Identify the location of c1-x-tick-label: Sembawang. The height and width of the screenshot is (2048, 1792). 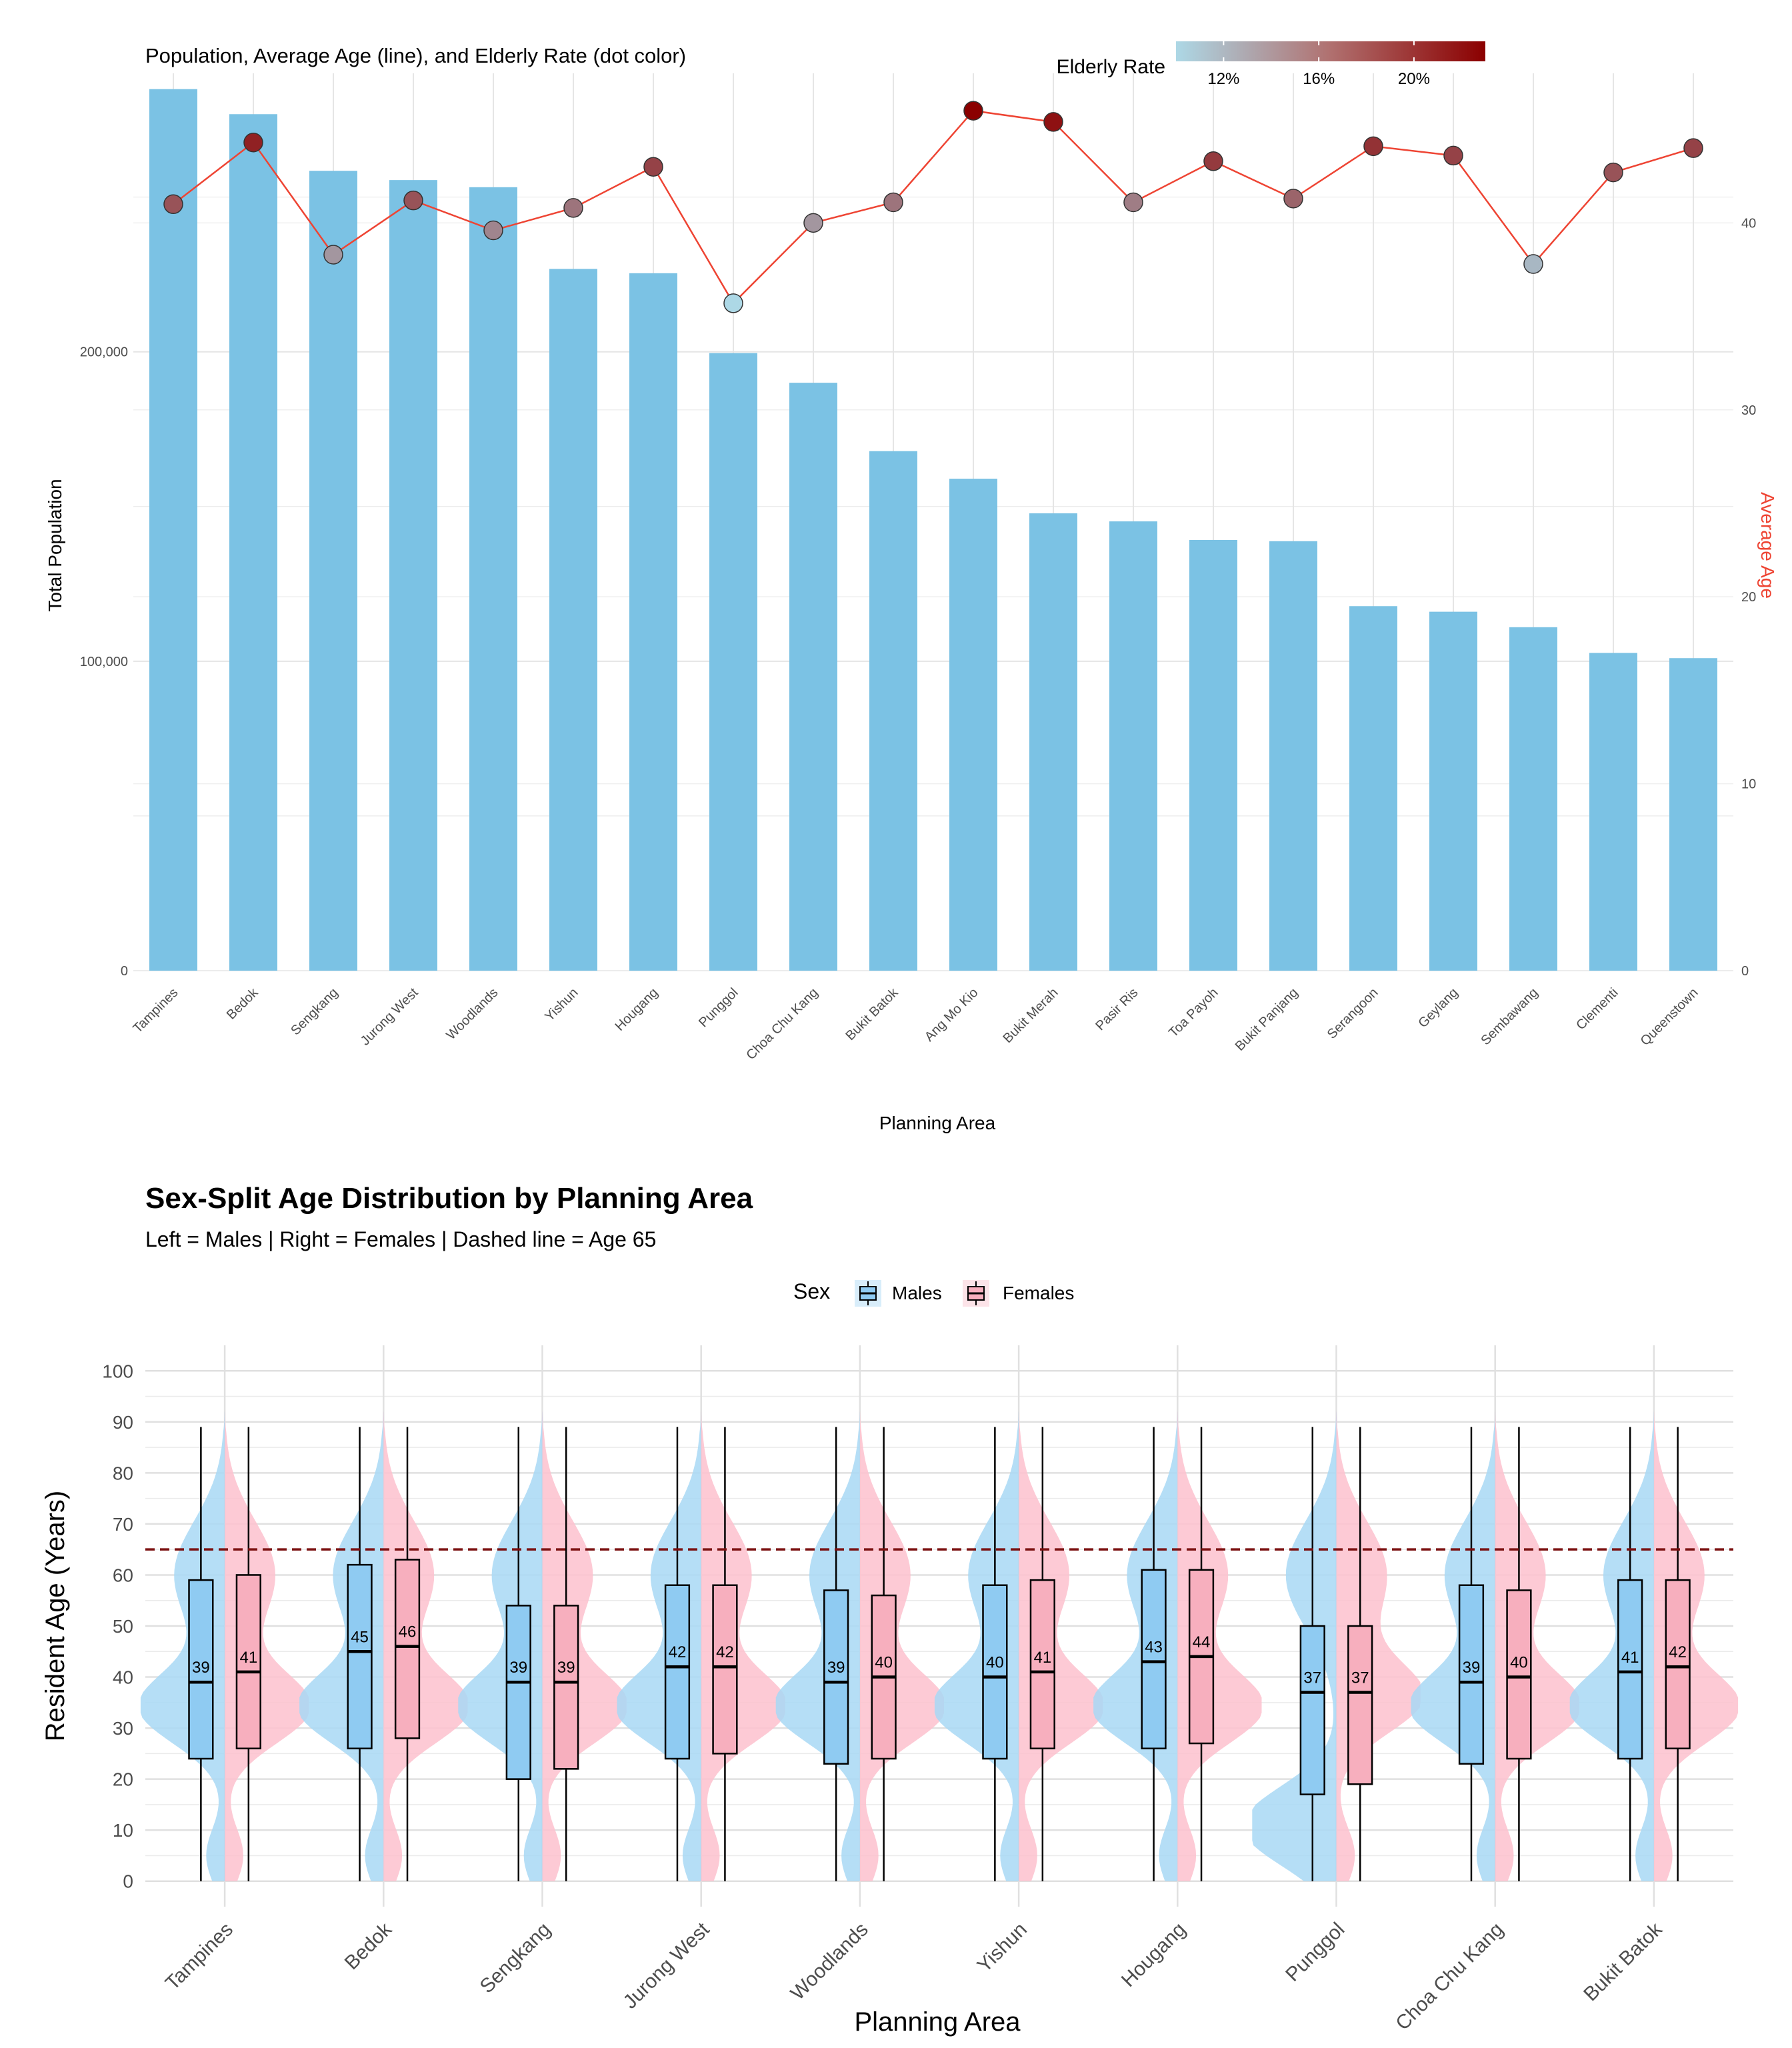
(1509, 1016).